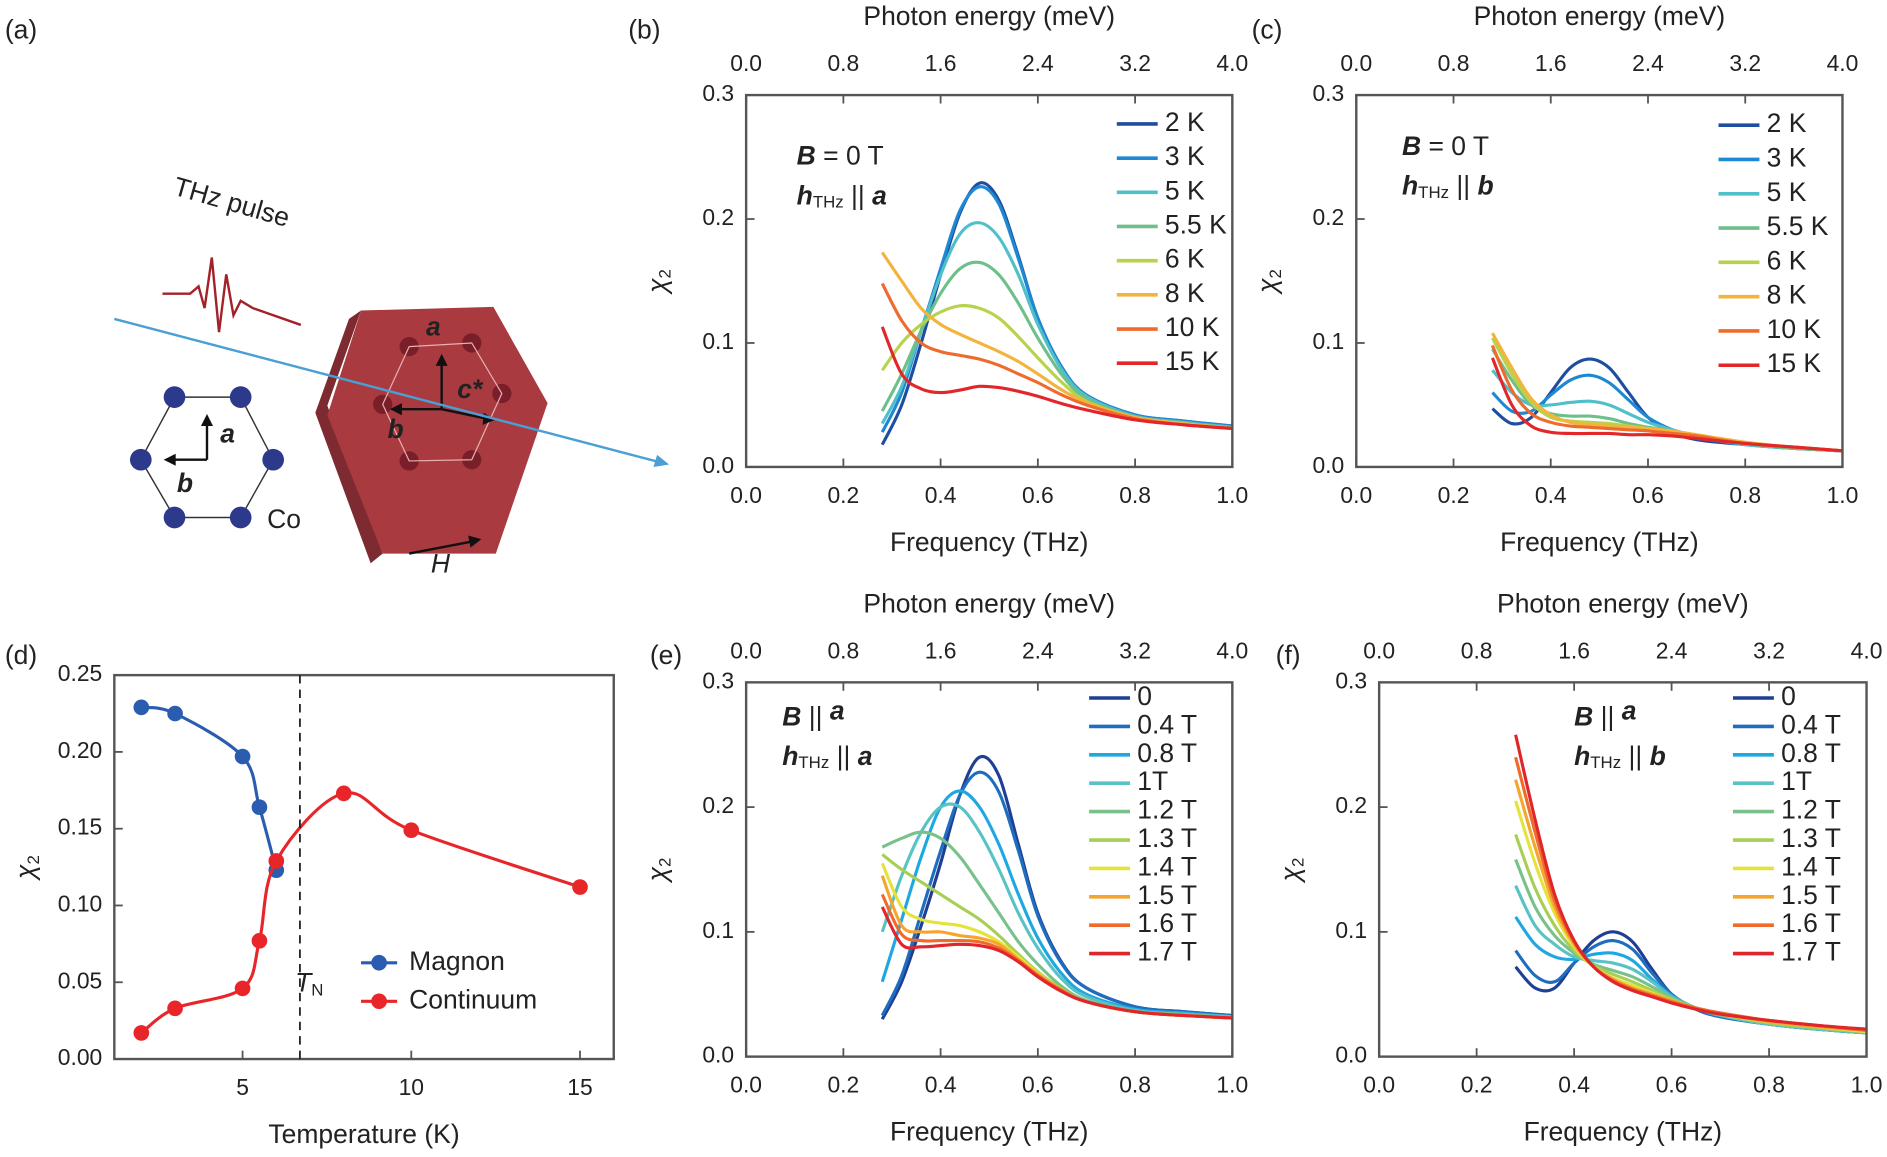 This screenshot has width=1887, height=1157. I want to click on crystal-axes, so click(442, 390).